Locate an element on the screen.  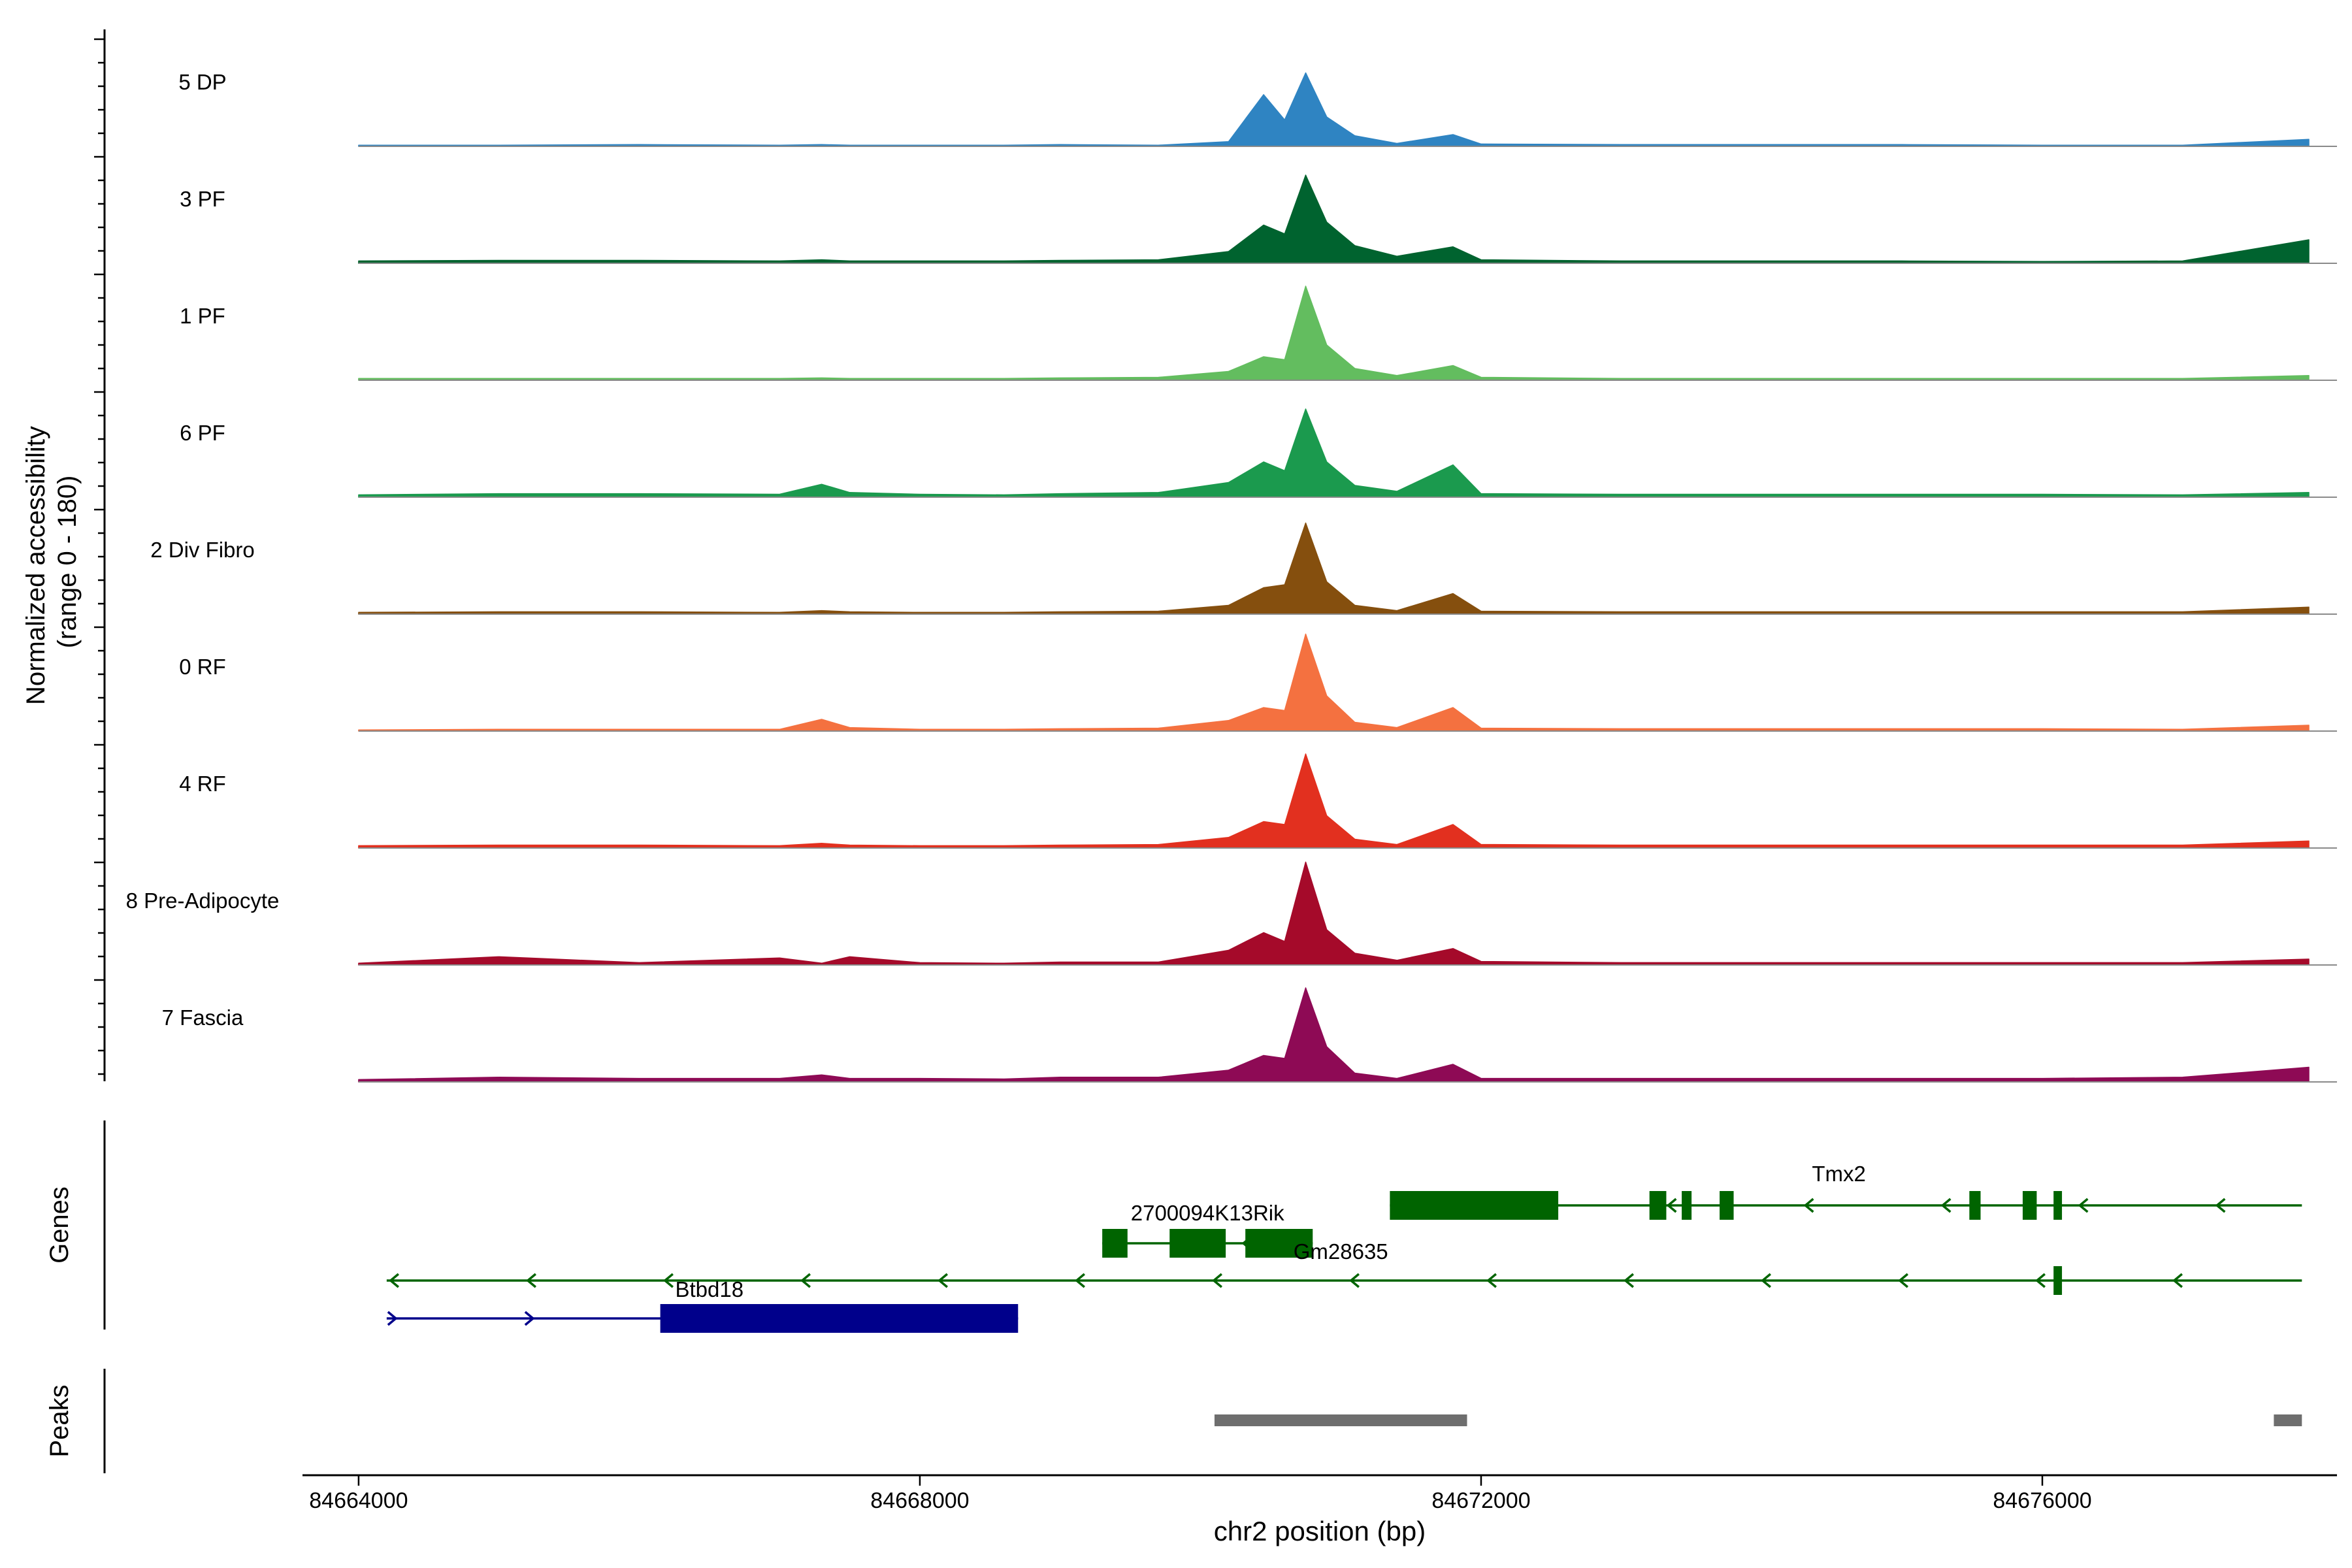
x-tick-label: 84668000 is located at coordinates (919, 1500).